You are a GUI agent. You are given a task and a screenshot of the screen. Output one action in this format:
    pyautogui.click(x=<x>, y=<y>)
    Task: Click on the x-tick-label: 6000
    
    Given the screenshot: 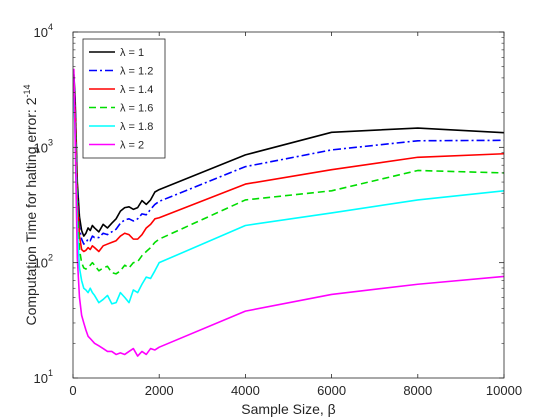 What is the action you would take?
    pyautogui.click(x=331, y=390)
    